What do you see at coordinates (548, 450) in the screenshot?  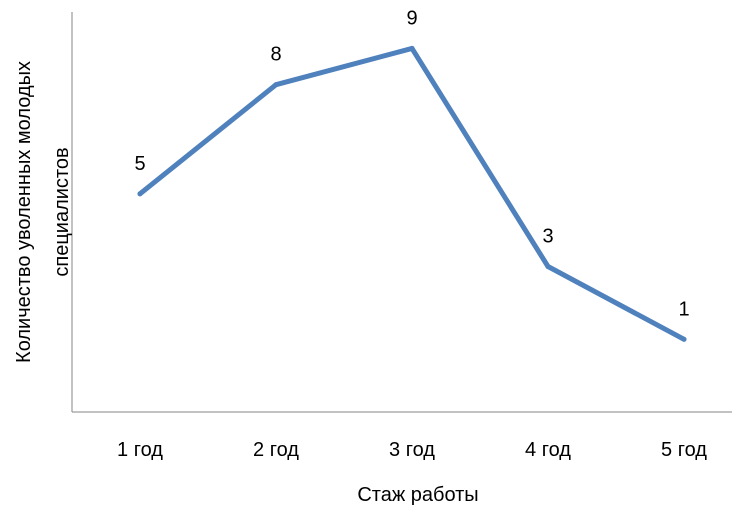 I see `x-tick-label-4: 4 год` at bounding box center [548, 450].